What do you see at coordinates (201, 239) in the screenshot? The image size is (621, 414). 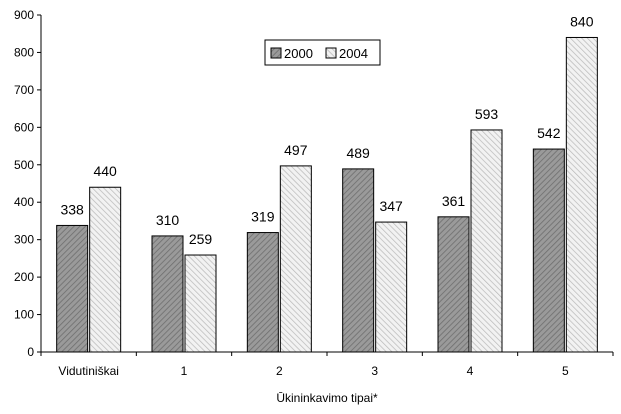 I see `data-label: 259` at bounding box center [201, 239].